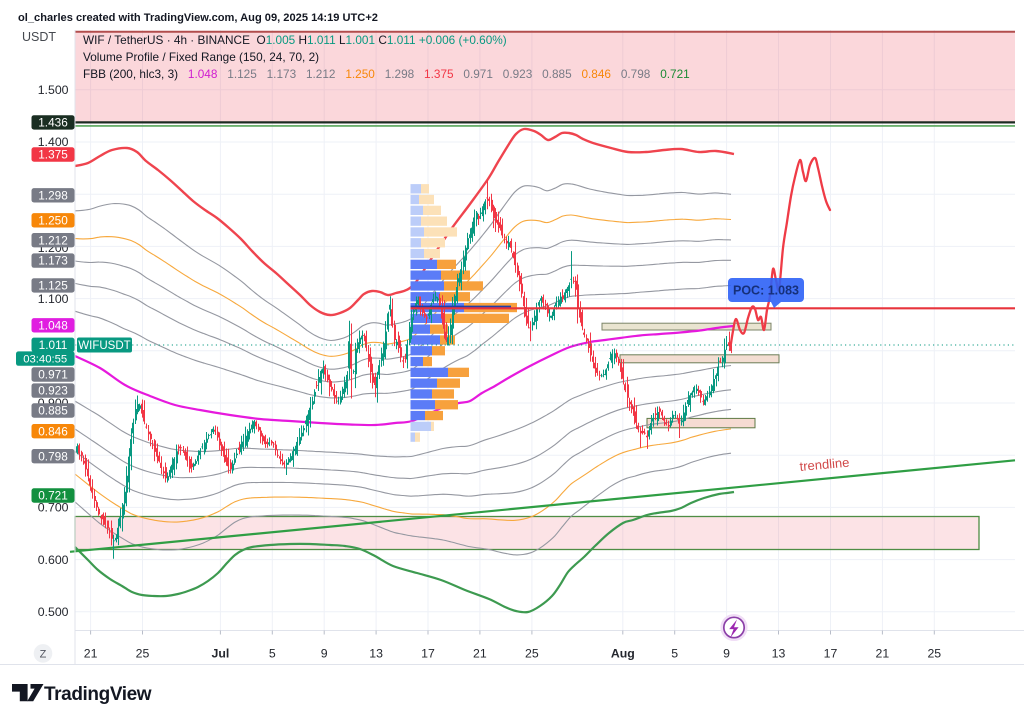 This screenshot has height=721, width=1024. What do you see at coordinates (766, 291) in the screenshot?
I see `svg-text: POC: 1.083` at bounding box center [766, 291].